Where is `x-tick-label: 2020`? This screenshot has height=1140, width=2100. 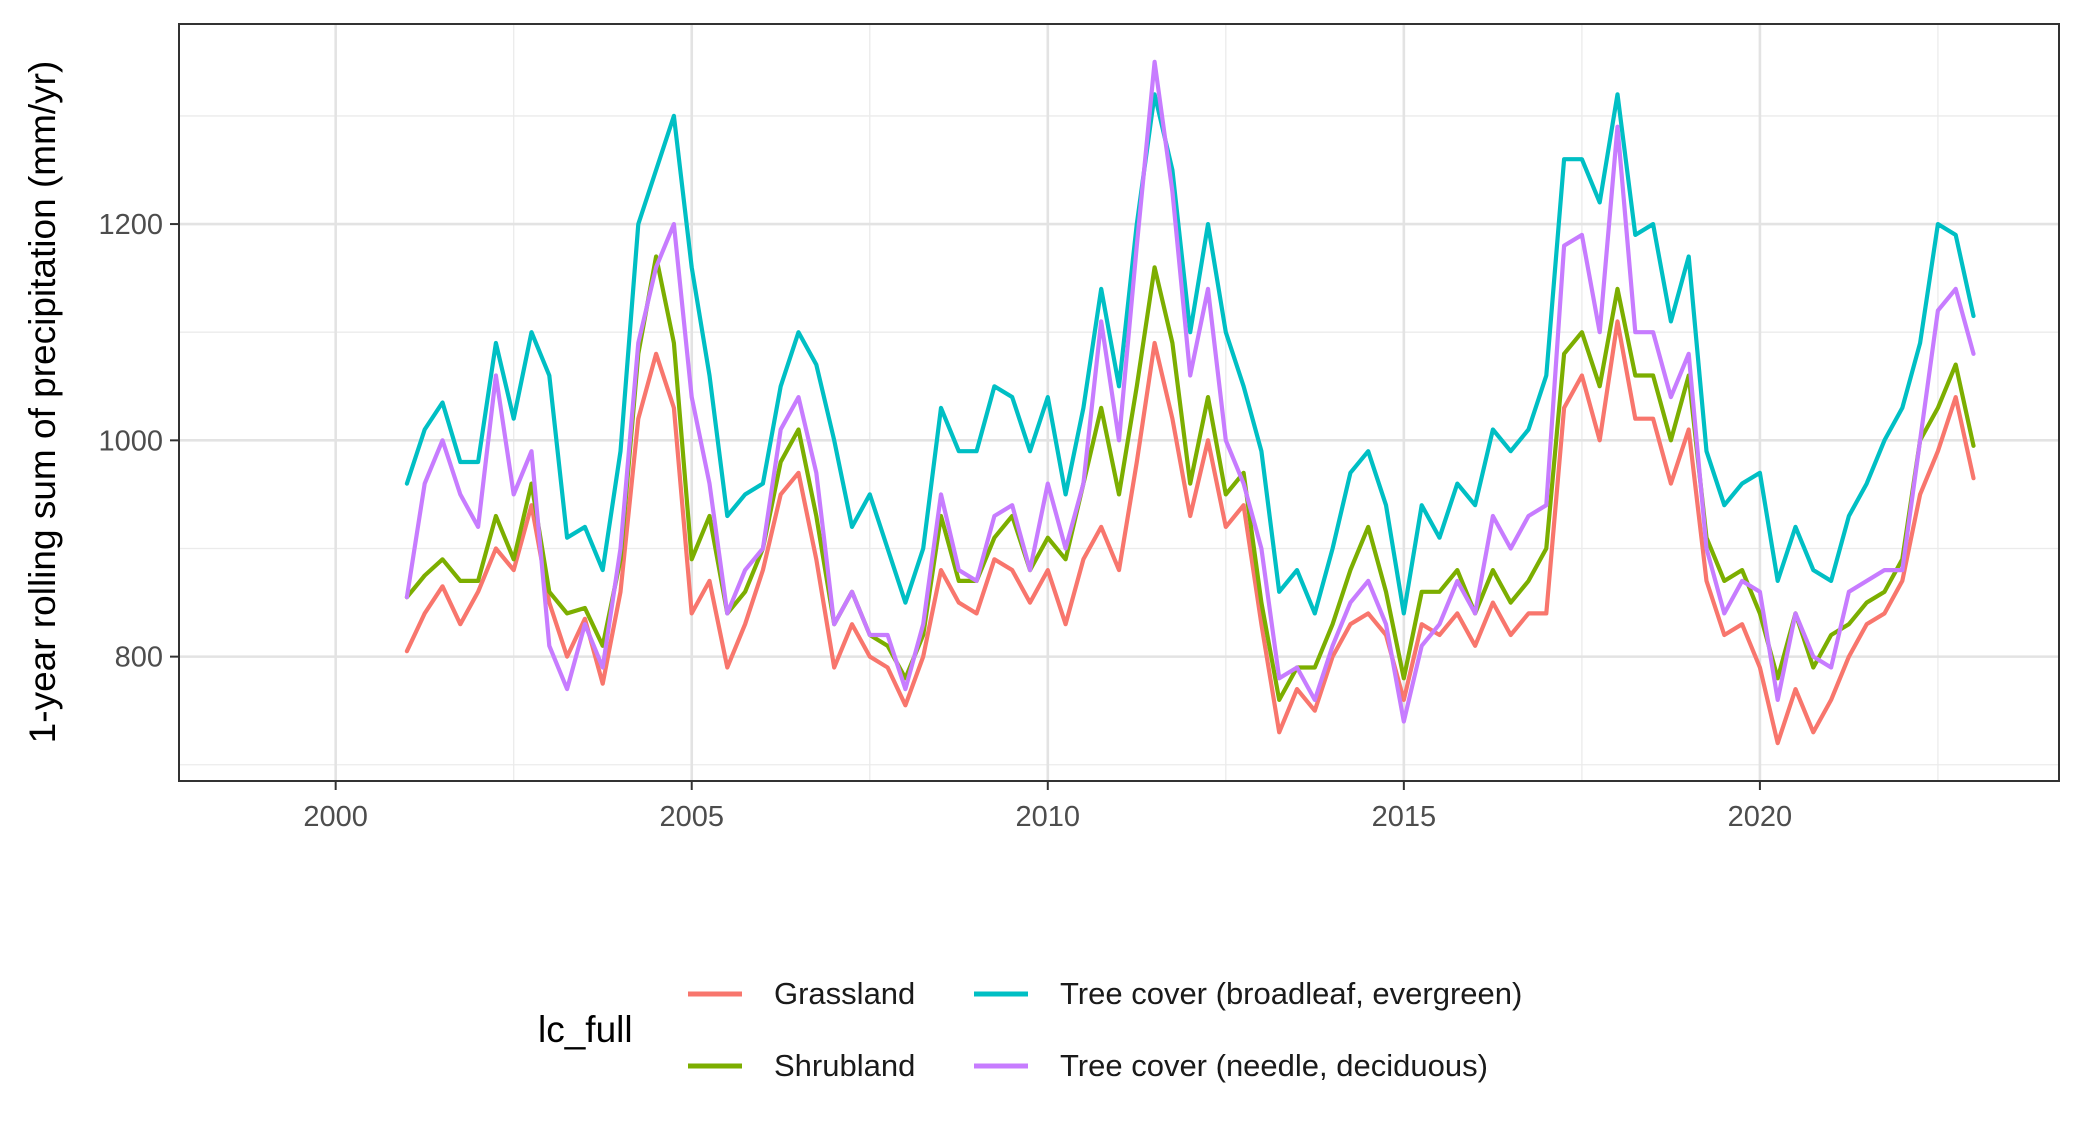 x-tick-label: 2020 is located at coordinates (1760, 817).